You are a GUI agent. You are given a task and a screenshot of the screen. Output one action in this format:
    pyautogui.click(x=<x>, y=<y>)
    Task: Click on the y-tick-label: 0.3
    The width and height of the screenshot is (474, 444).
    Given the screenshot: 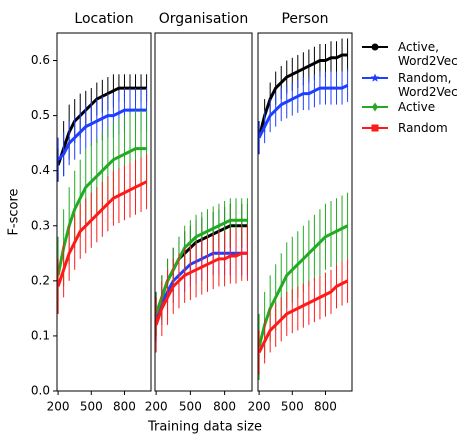 What is the action you would take?
    pyautogui.click(x=40, y=225)
    